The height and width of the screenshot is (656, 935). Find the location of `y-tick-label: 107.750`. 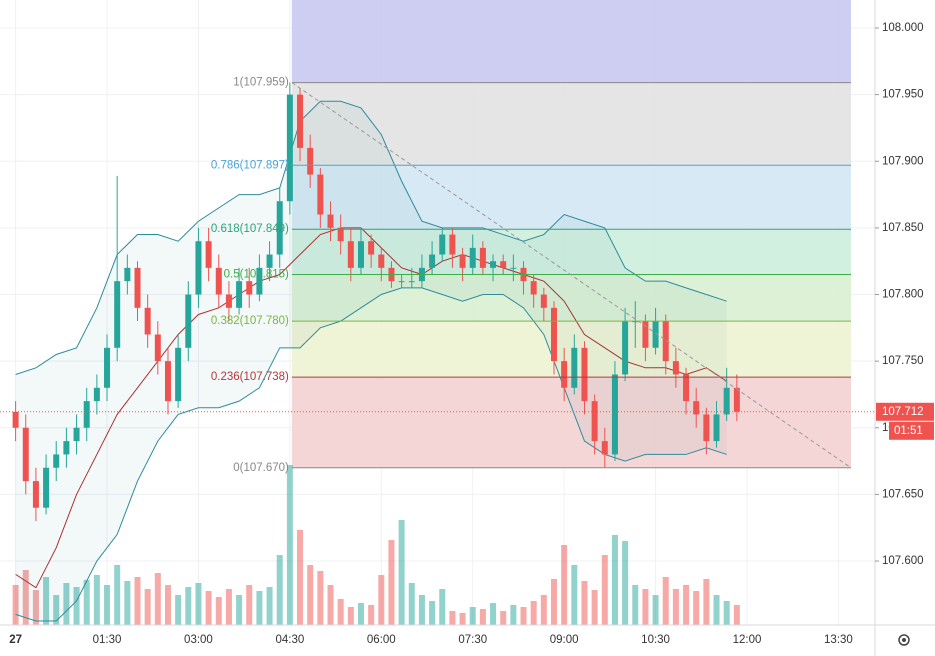

y-tick-label: 107.750 is located at coordinates (903, 361).